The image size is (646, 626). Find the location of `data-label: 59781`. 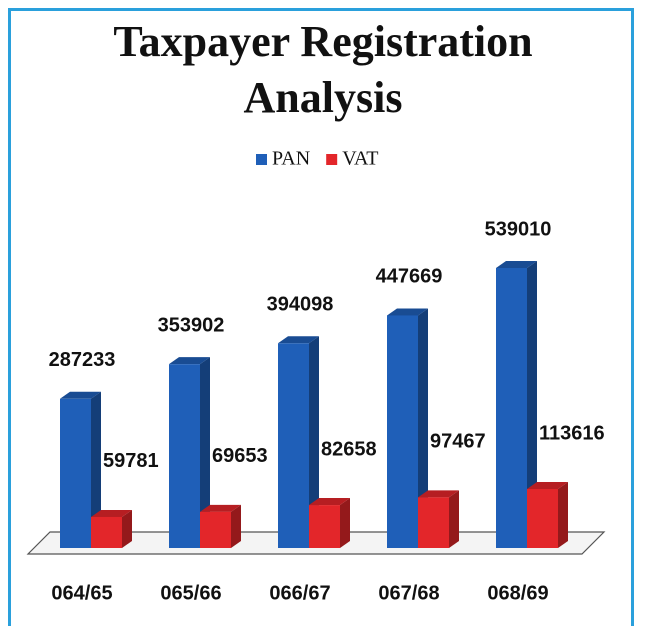

data-label: 59781 is located at coordinates (131, 461).